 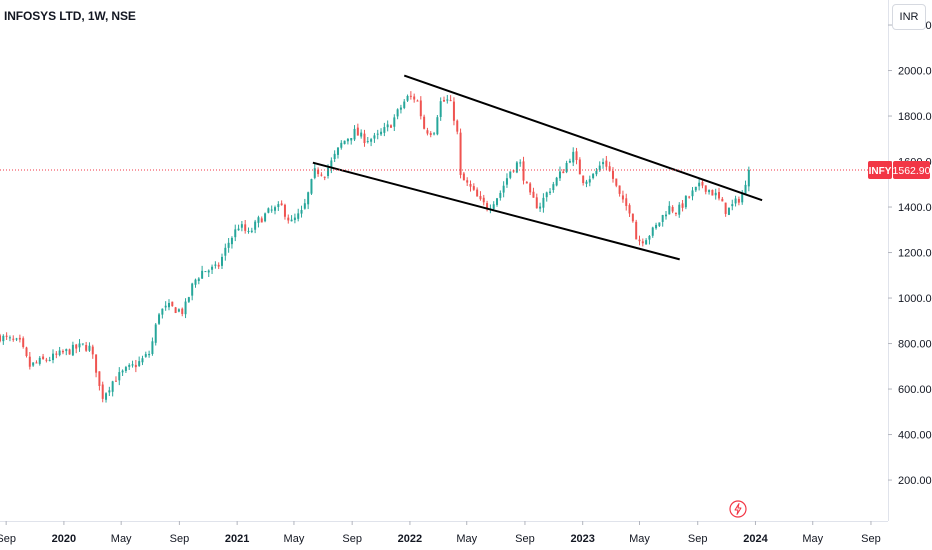 I want to click on currency-button: INR, so click(x=909, y=17).